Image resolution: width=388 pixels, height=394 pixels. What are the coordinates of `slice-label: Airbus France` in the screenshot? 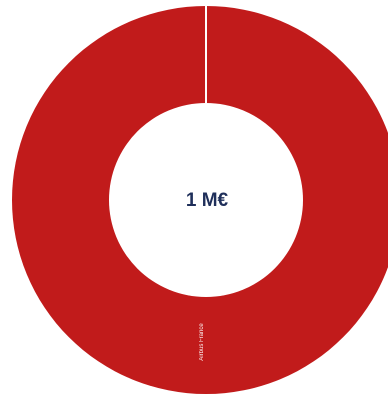 It's located at (202, 342).